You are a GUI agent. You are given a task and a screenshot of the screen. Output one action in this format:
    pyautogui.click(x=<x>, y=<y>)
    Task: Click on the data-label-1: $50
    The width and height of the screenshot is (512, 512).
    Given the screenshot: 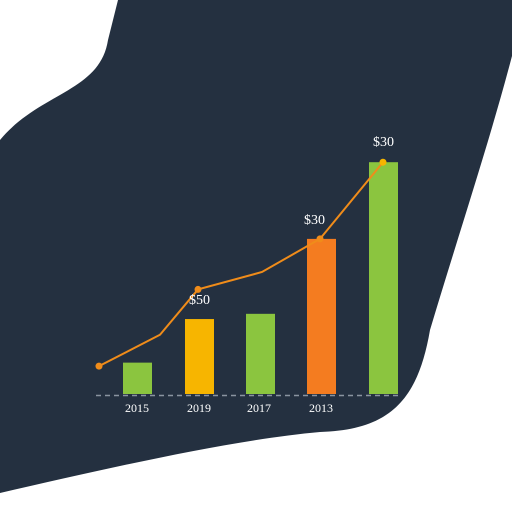 What is the action you would take?
    pyautogui.click(x=199, y=300)
    